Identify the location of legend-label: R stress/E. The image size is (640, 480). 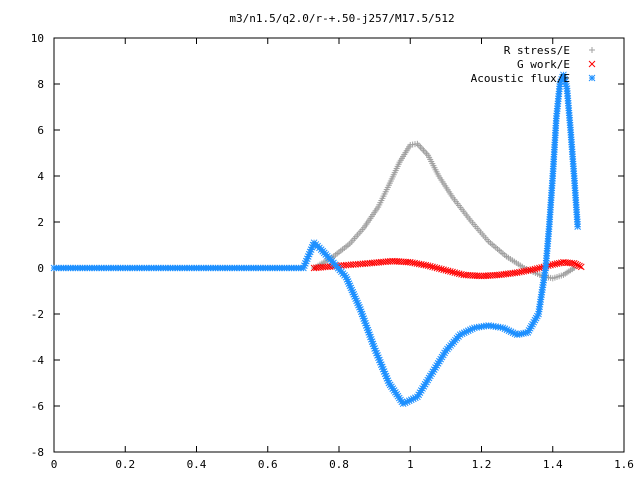
(537, 50).